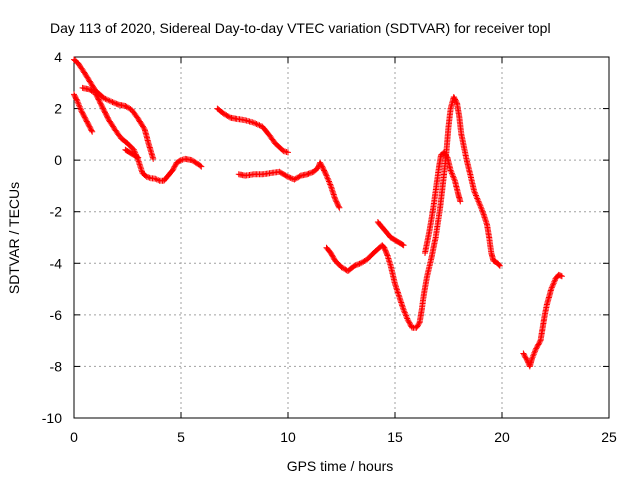  Describe the element at coordinates (542, 320) in the screenshot. I see `series-arc10` at that location.